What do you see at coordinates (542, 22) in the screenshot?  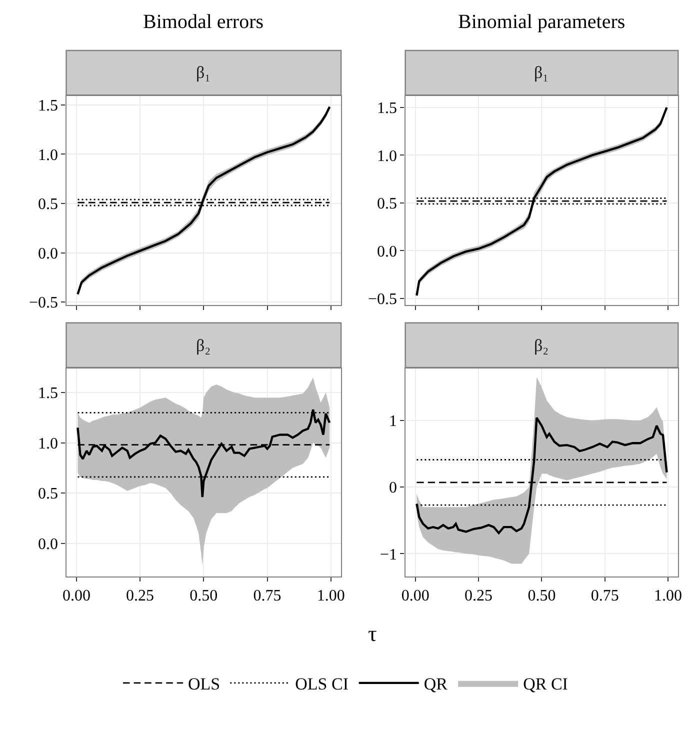 I see `chart-title: Binomial parameters` at bounding box center [542, 22].